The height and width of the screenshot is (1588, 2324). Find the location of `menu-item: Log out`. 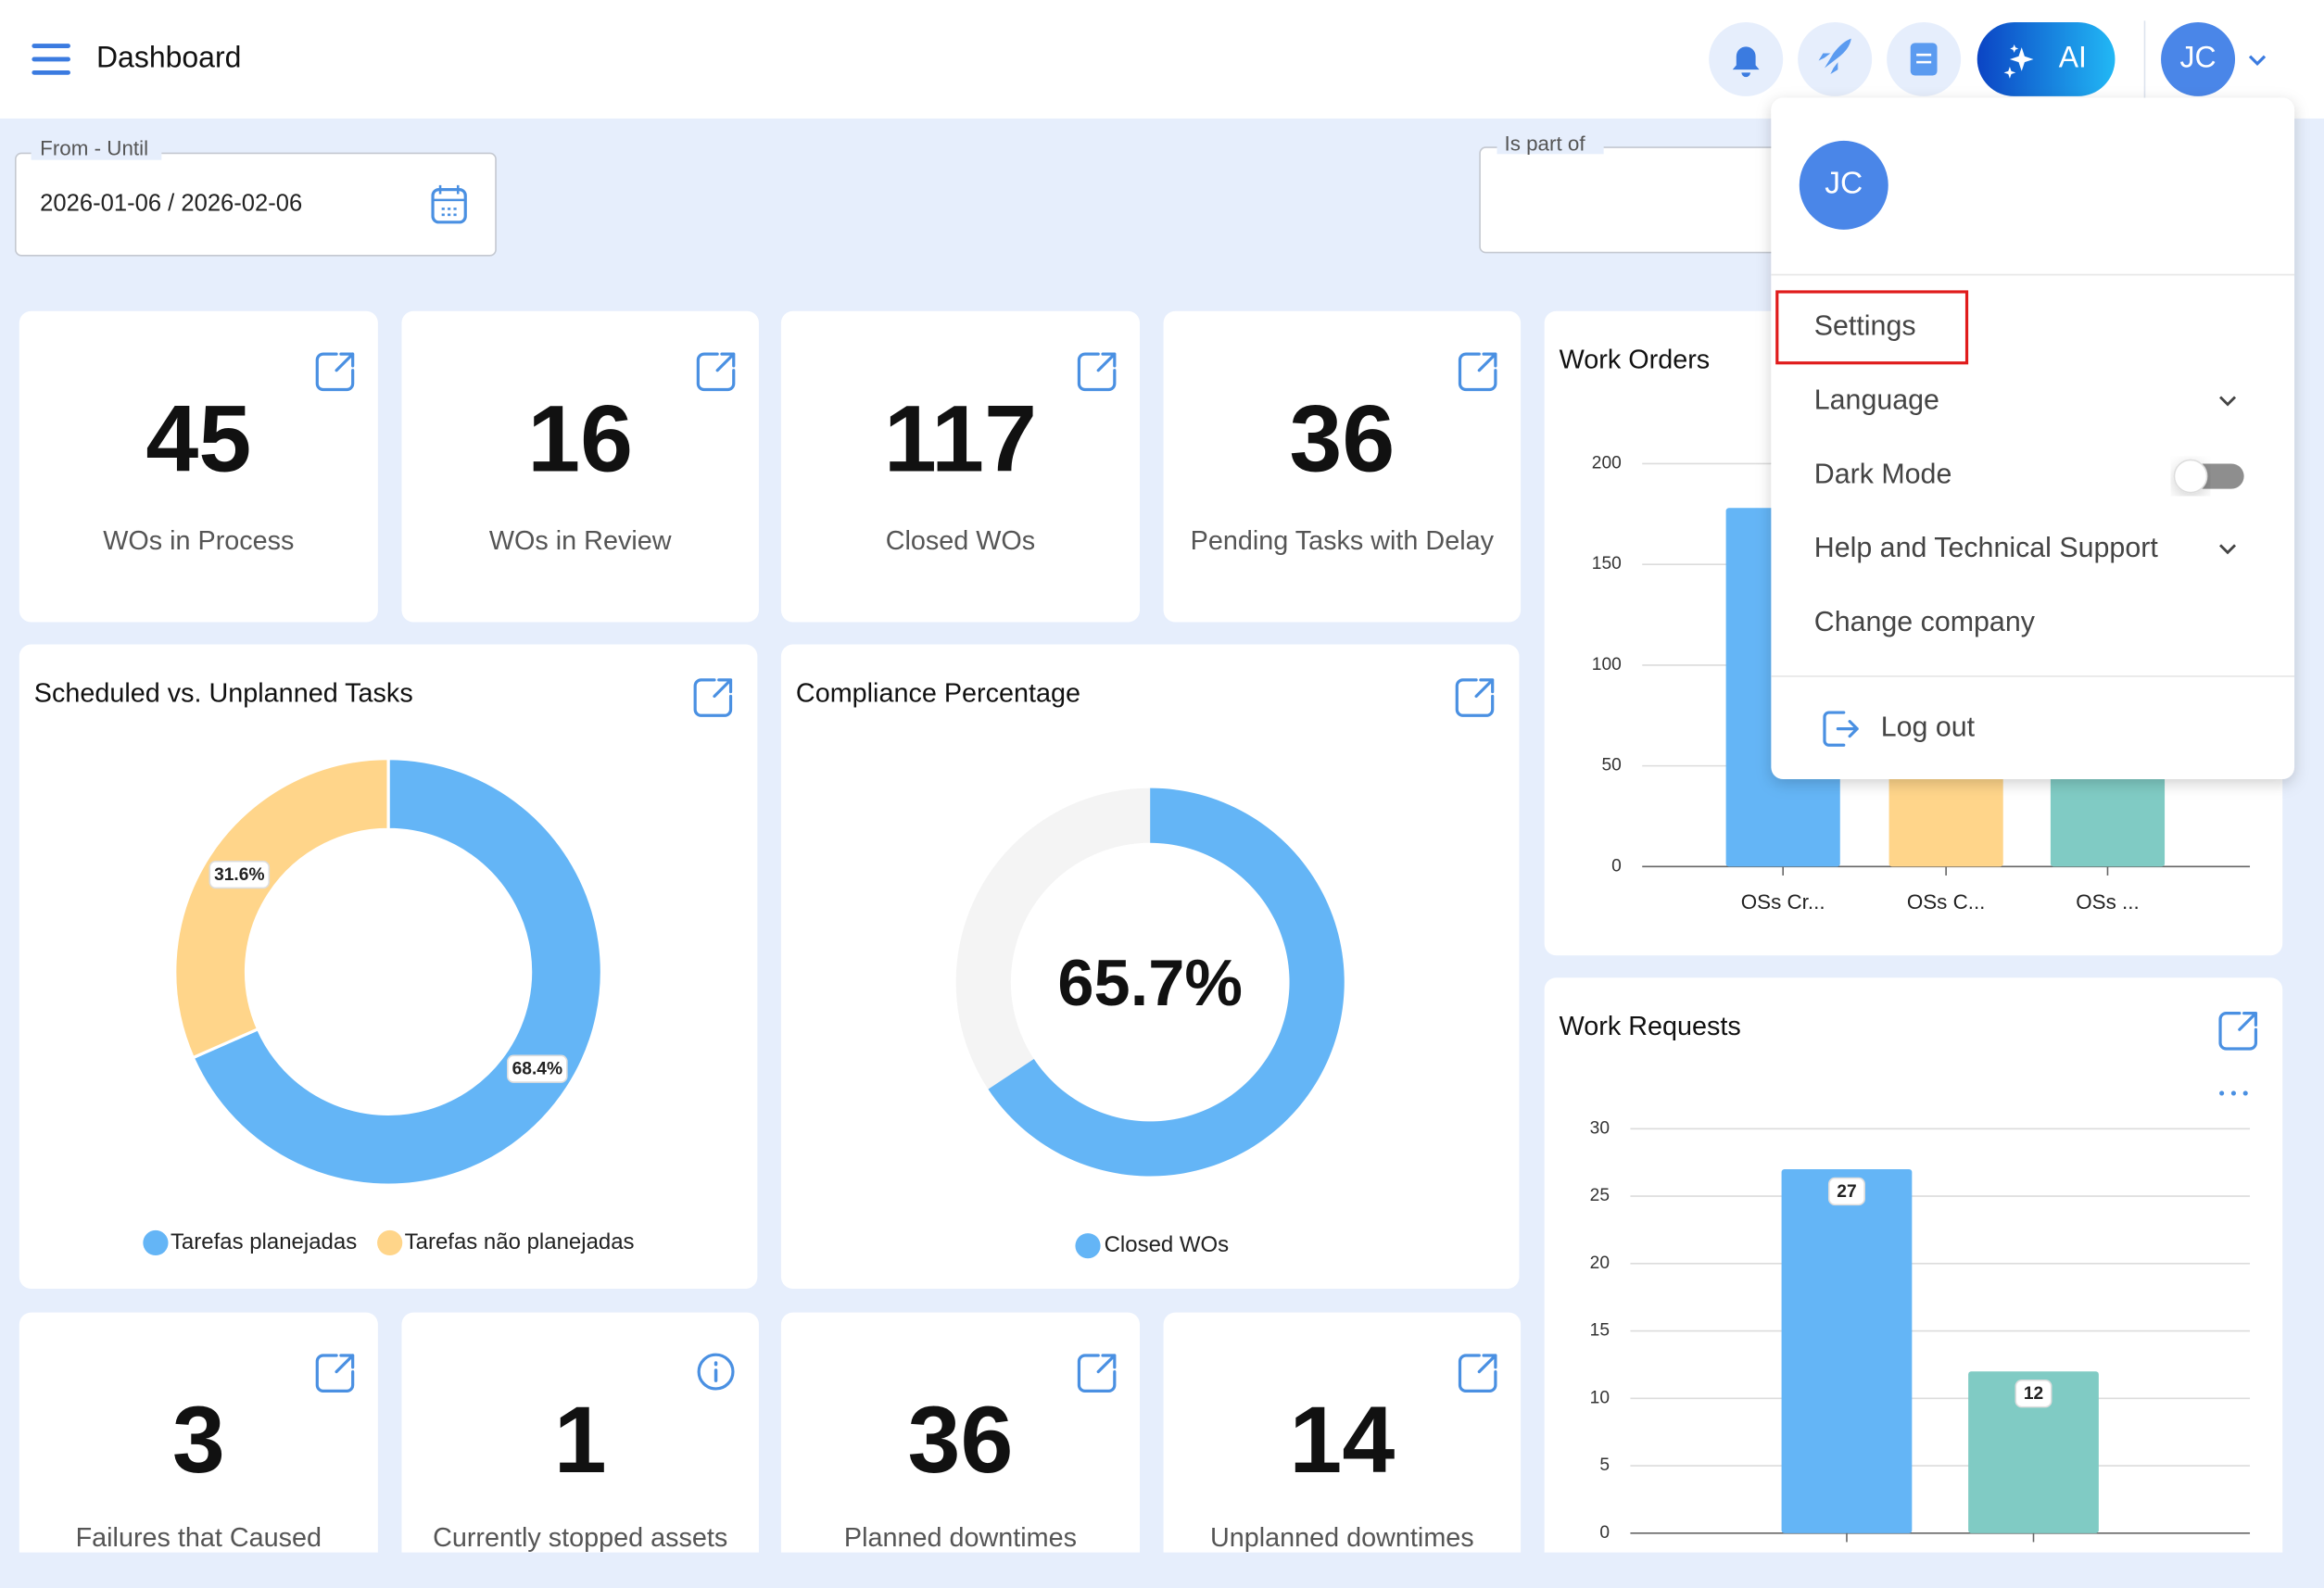

menu-item: Log out is located at coordinates (1928, 727).